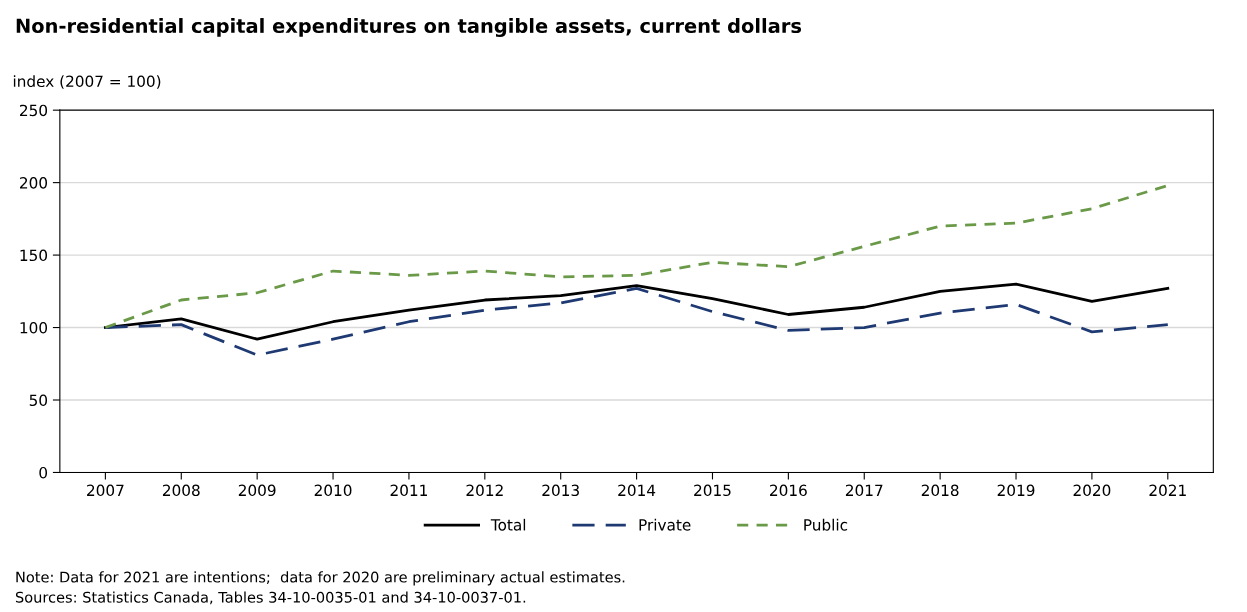 Image resolution: width=1247 pixels, height=612 pixels. What do you see at coordinates (408, 490) in the screenshot?
I see `x-tick-label: 2011` at bounding box center [408, 490].